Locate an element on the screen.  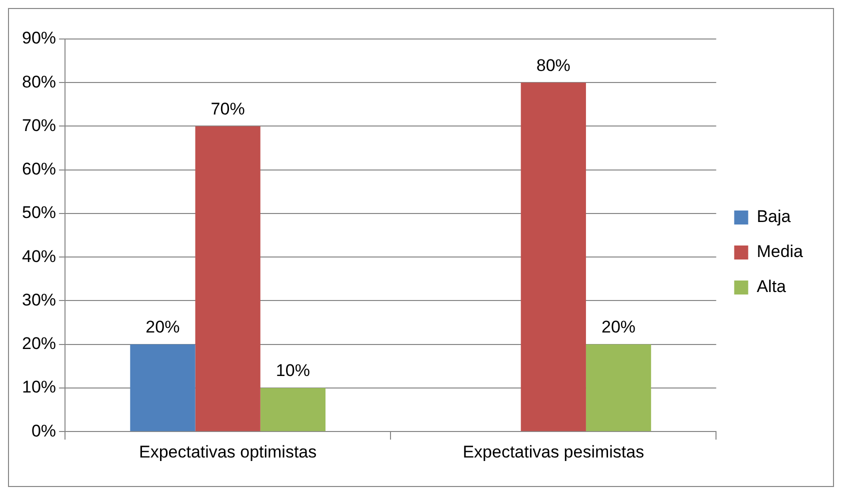
legend-label: Baja is located at coordinates (774, 216).